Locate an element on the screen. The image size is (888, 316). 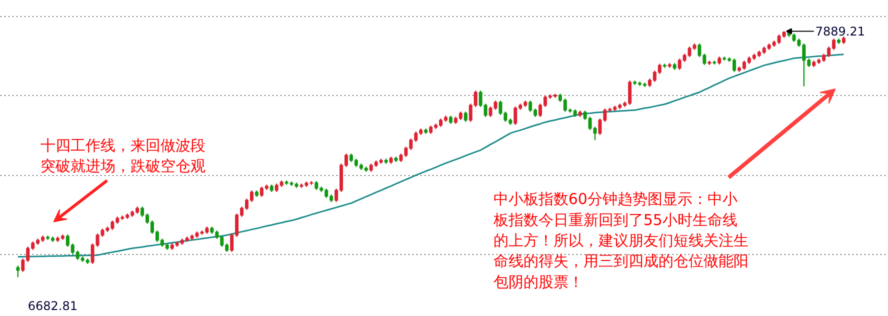
annotation: 6682.81 is located at coordinates (53, 306).